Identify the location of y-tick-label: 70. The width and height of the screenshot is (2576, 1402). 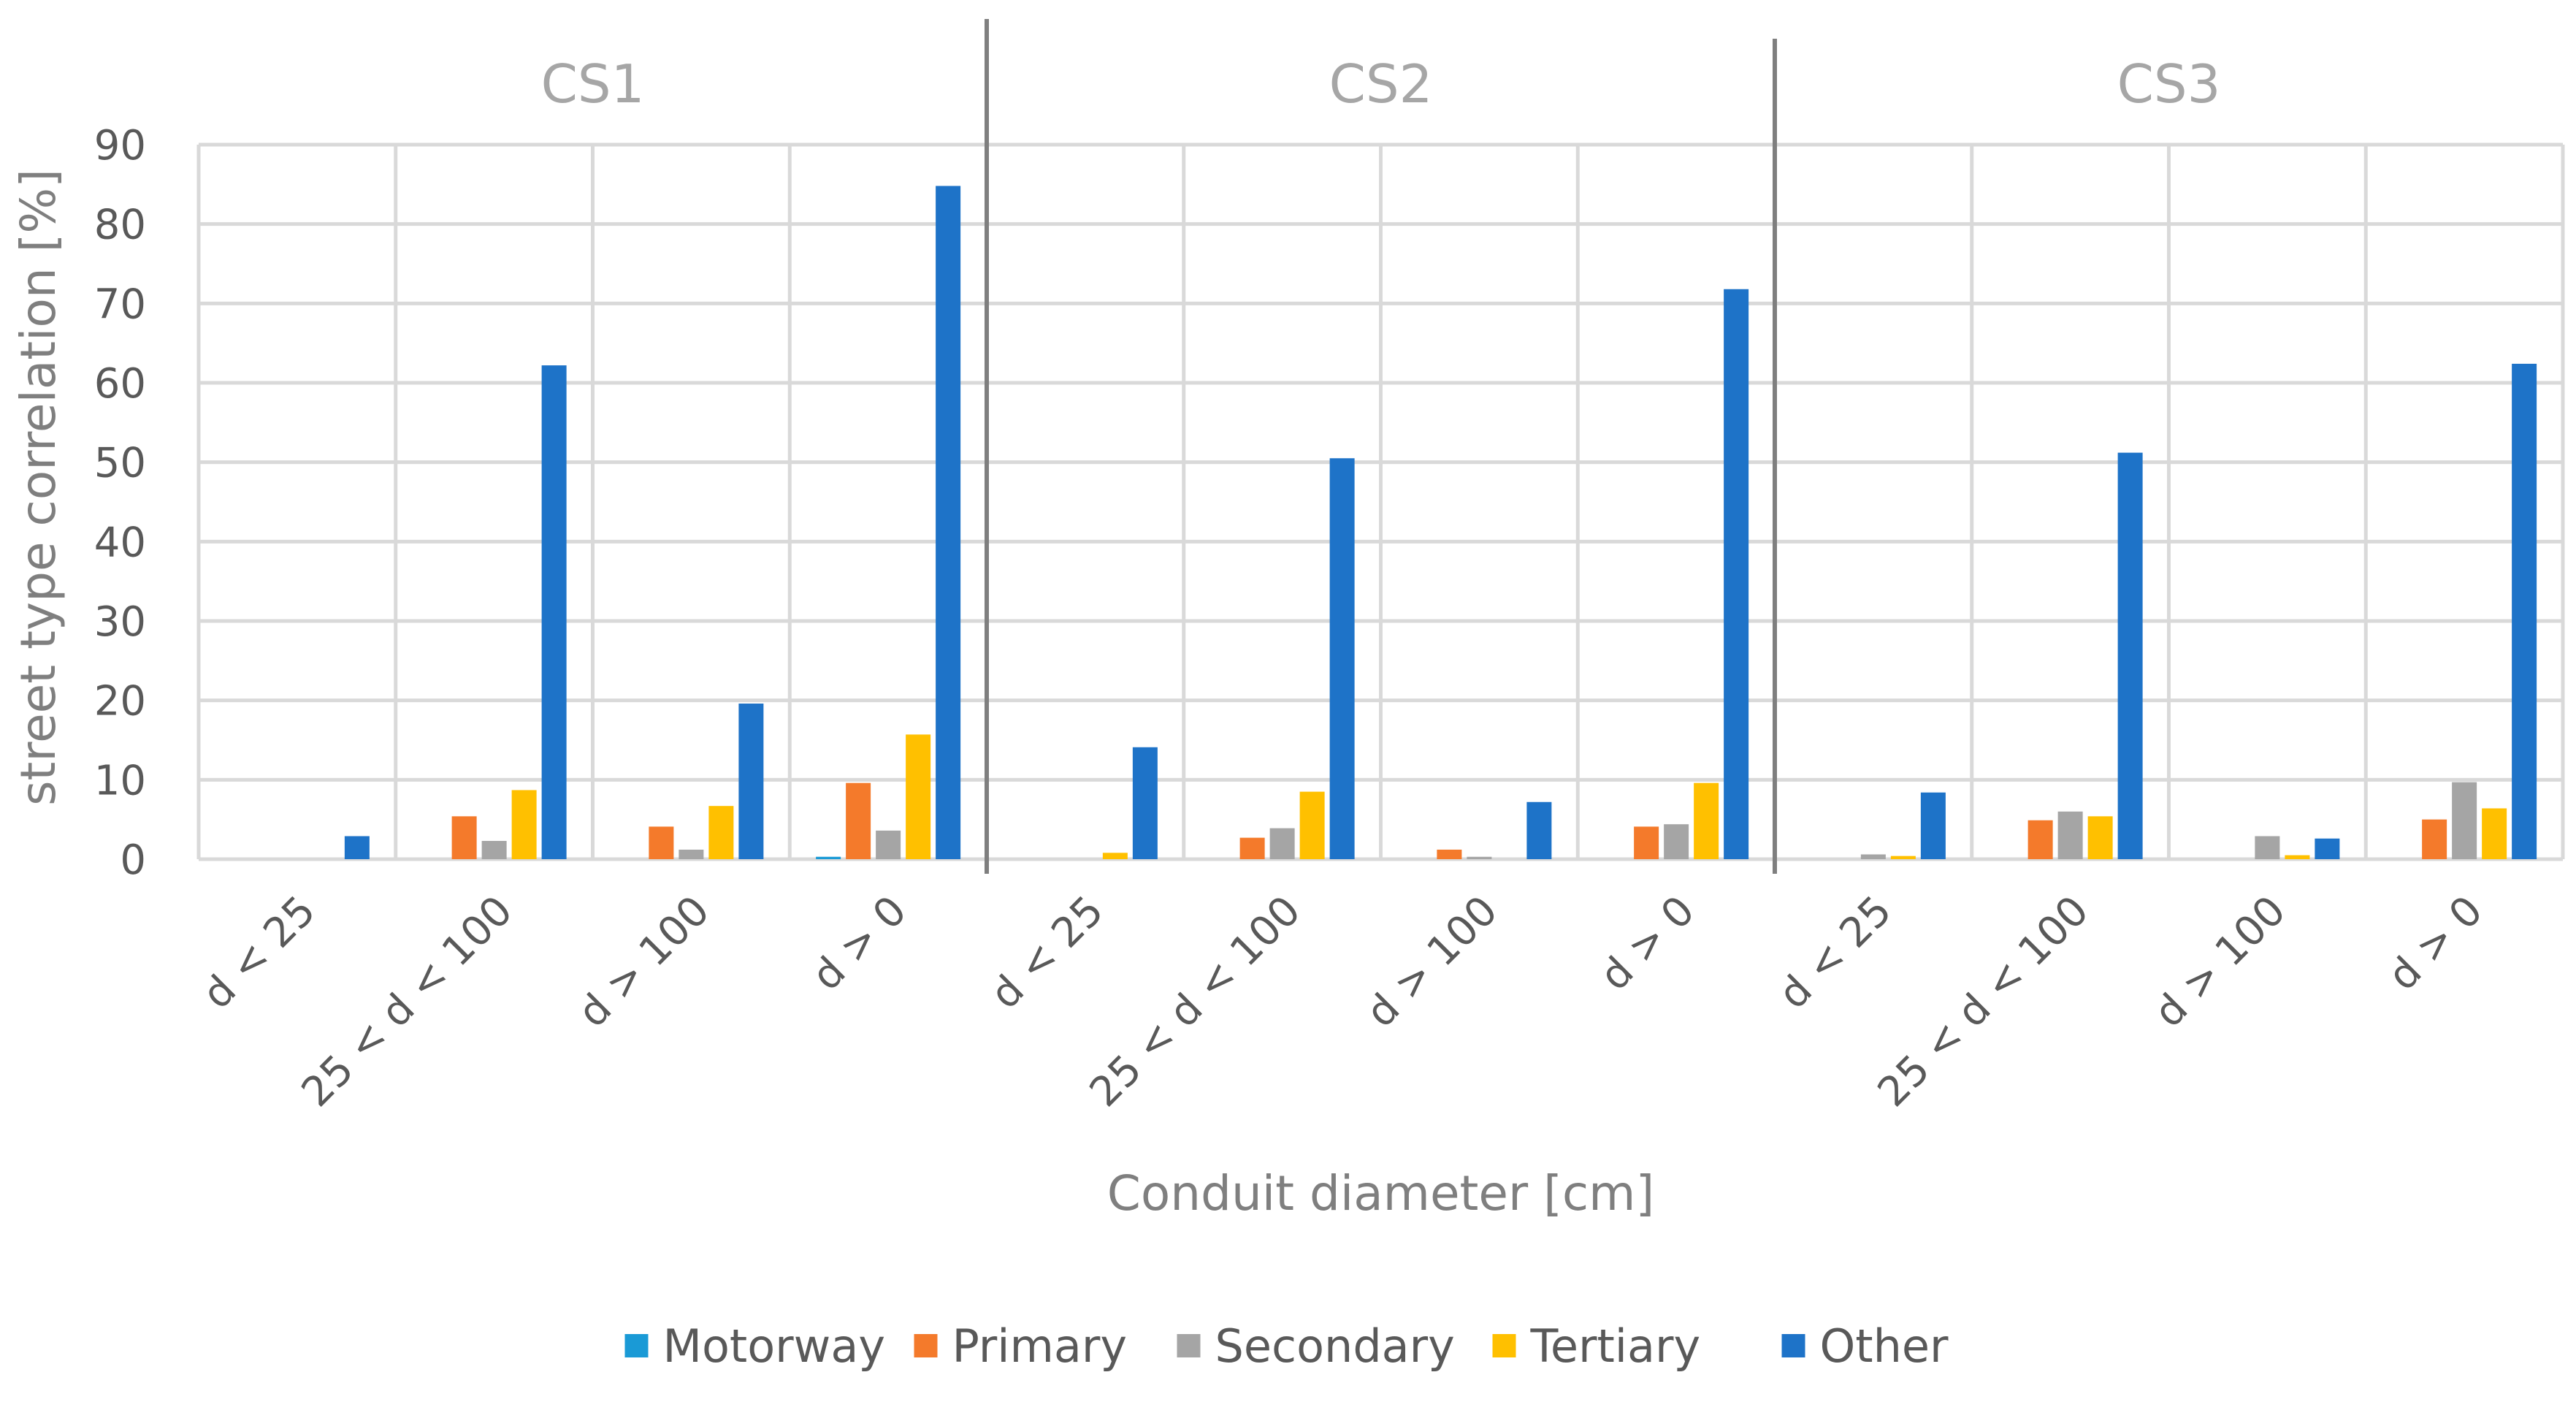
(120, 305).